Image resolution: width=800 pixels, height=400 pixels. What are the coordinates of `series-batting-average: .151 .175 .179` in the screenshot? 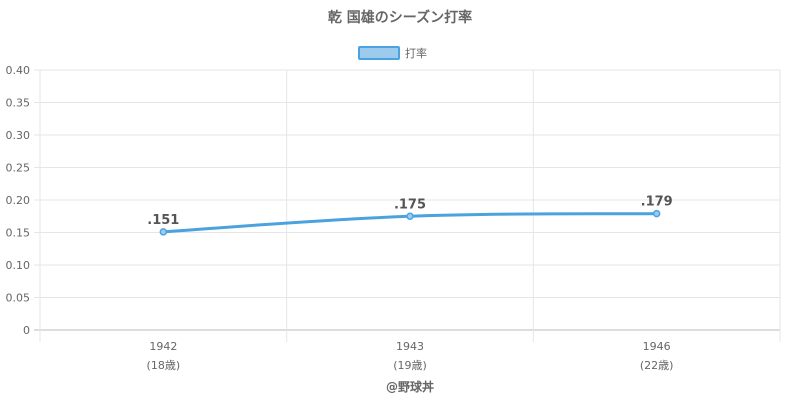 It's located at (410, 215).